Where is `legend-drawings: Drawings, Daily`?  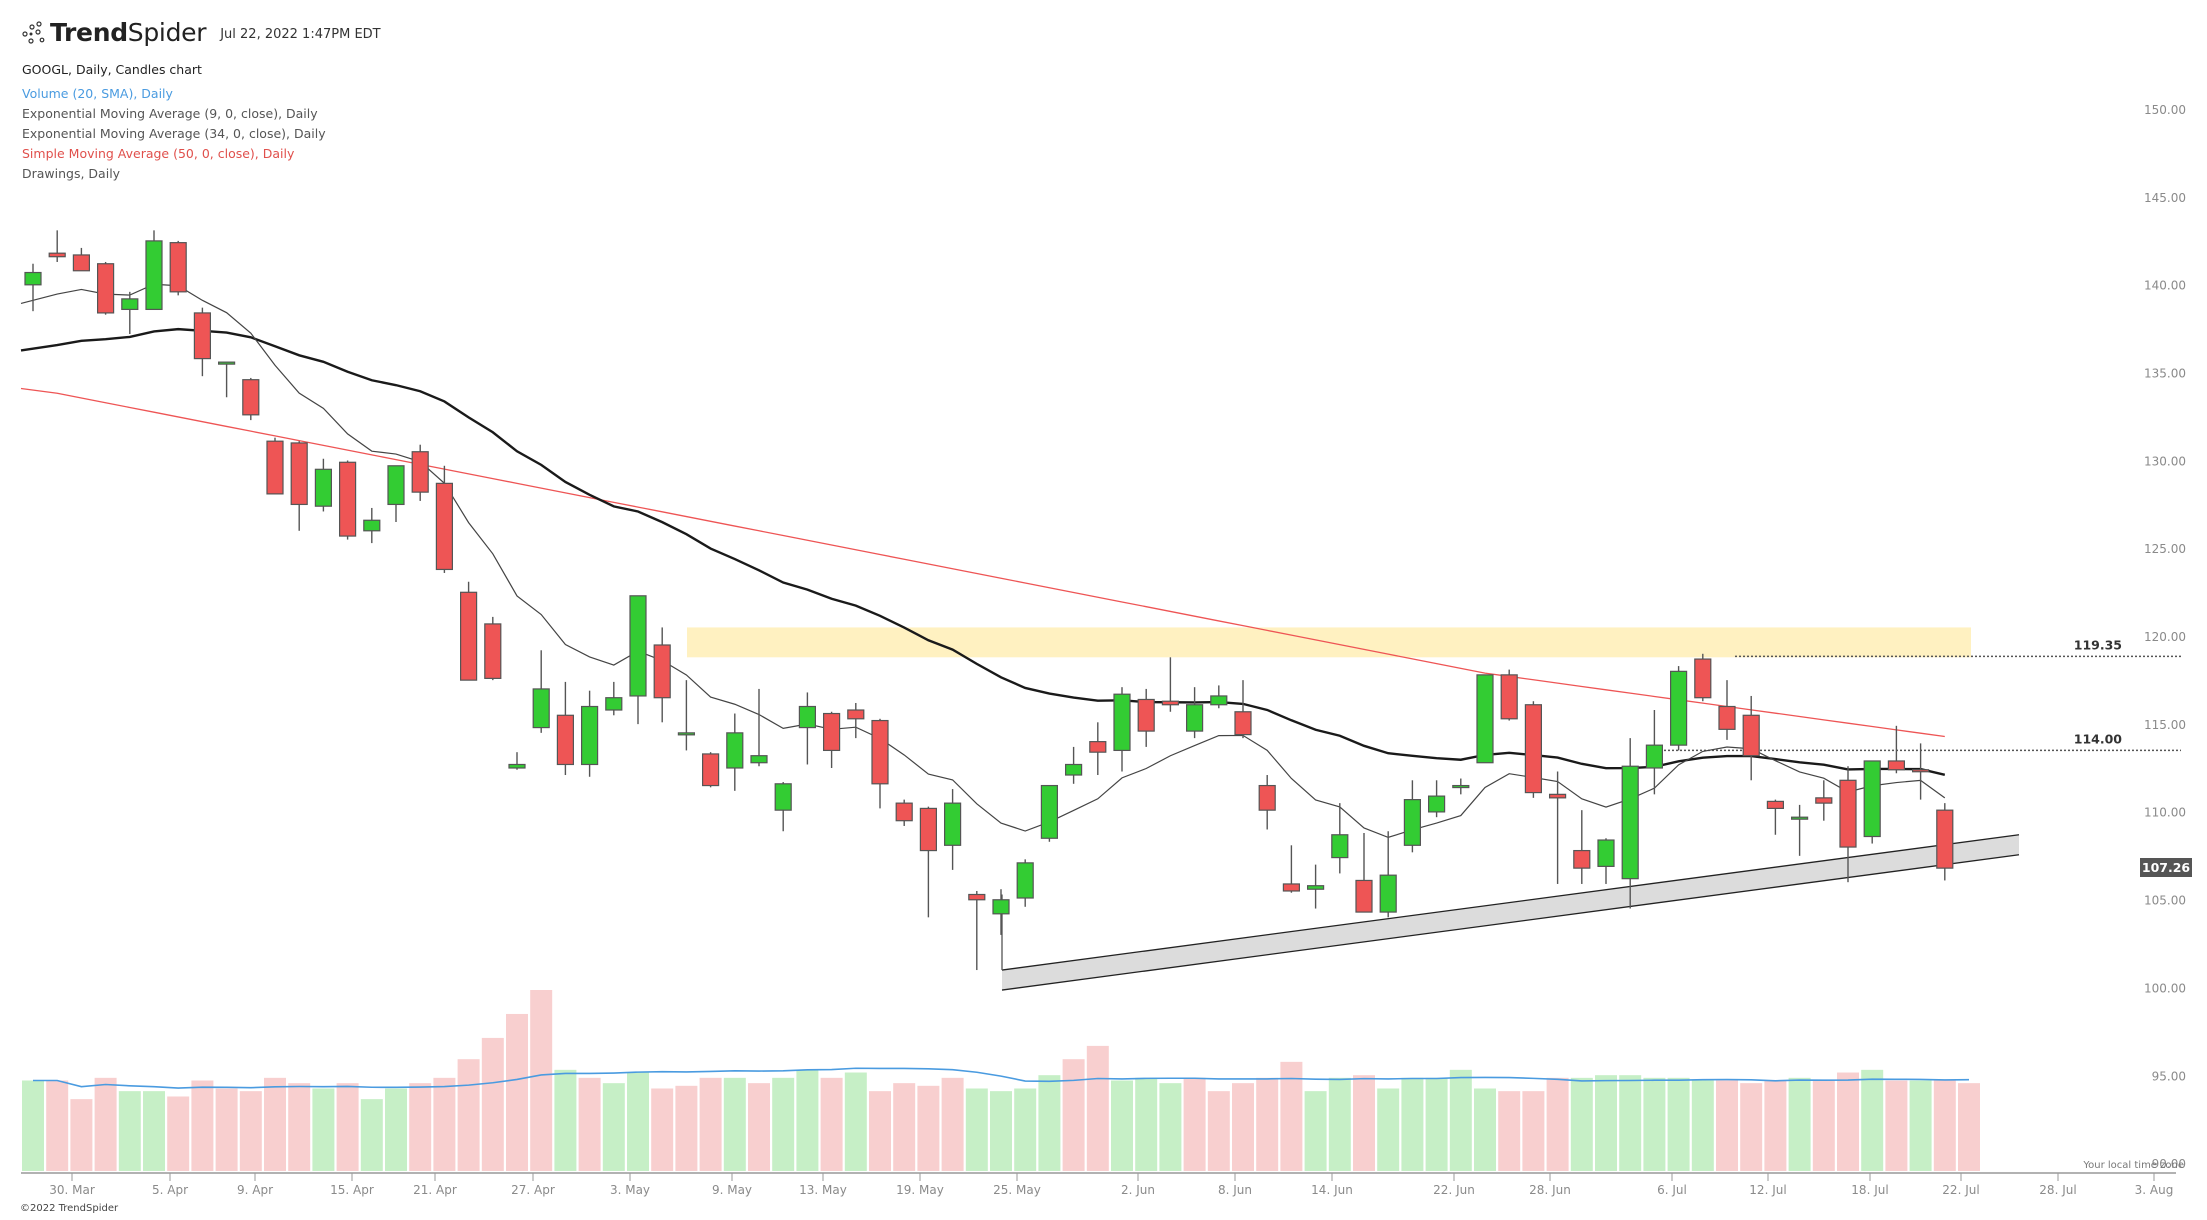 legend-drawings: Drawings, Daily is located at coordinates (71, 173).